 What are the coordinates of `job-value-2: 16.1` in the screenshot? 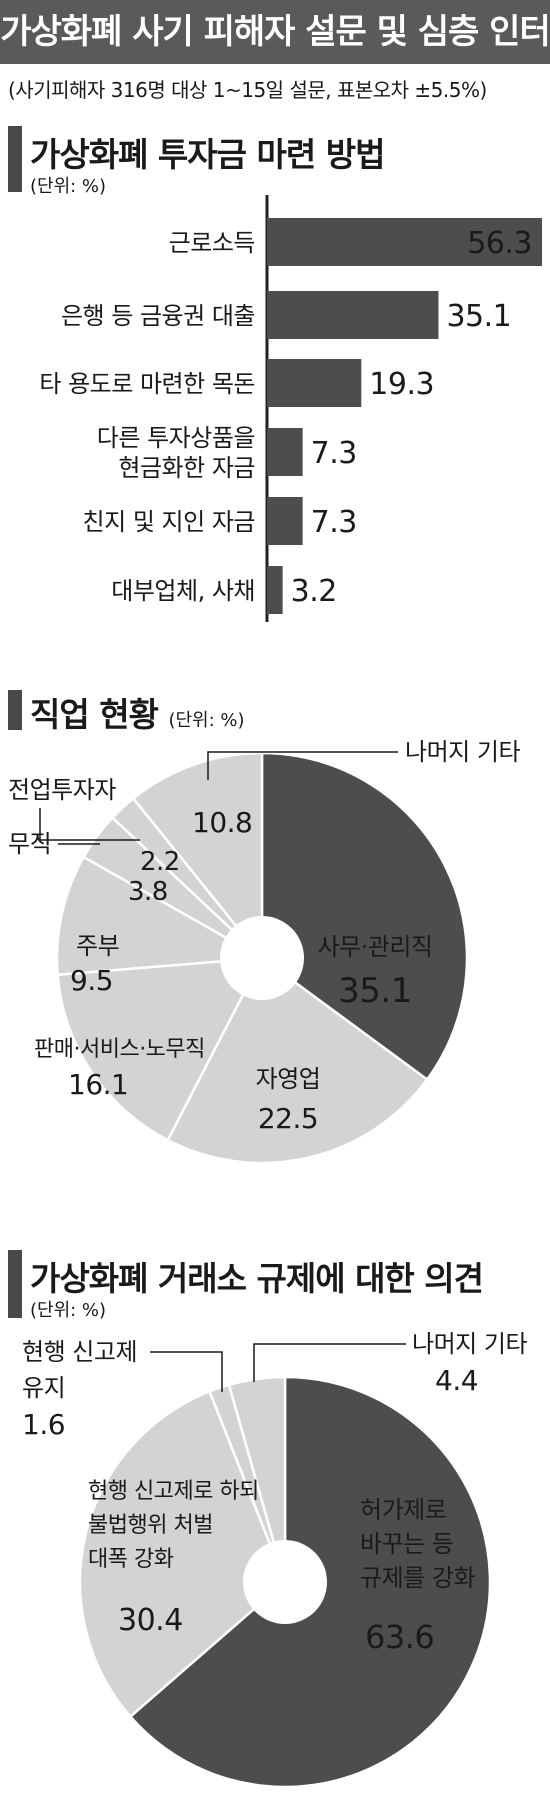 It's located at (98, 1084).